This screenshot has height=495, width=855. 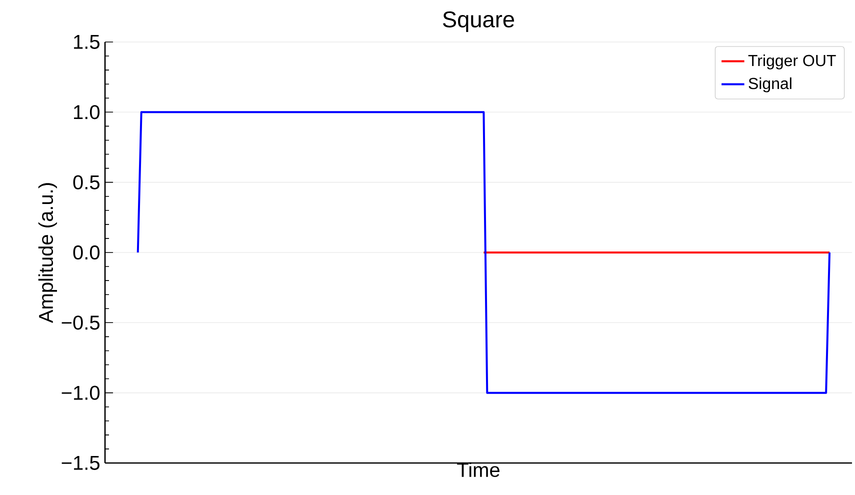 What do you see at coordinates (81, 463) in the screenshot?
I see `y-tick-label: −1.5` at bounding box center [81, 463].